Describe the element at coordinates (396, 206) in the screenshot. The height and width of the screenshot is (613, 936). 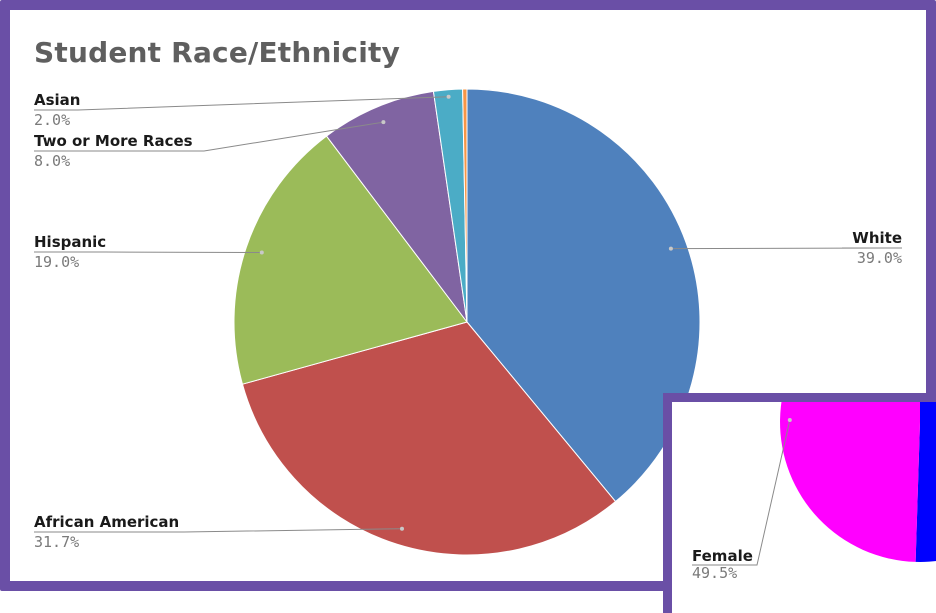
I see `race-slice-two-or-more-races` at that location.